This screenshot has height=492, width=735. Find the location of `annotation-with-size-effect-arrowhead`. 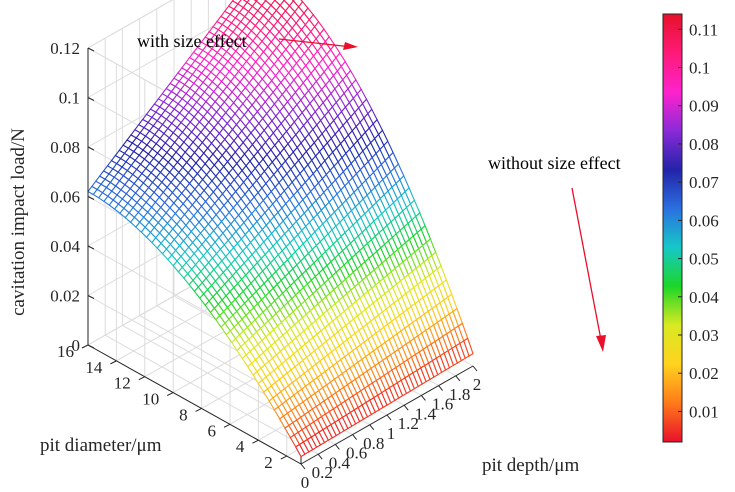

annotation-with-size-effect-arrowhead is located at coordinates (350, 46).